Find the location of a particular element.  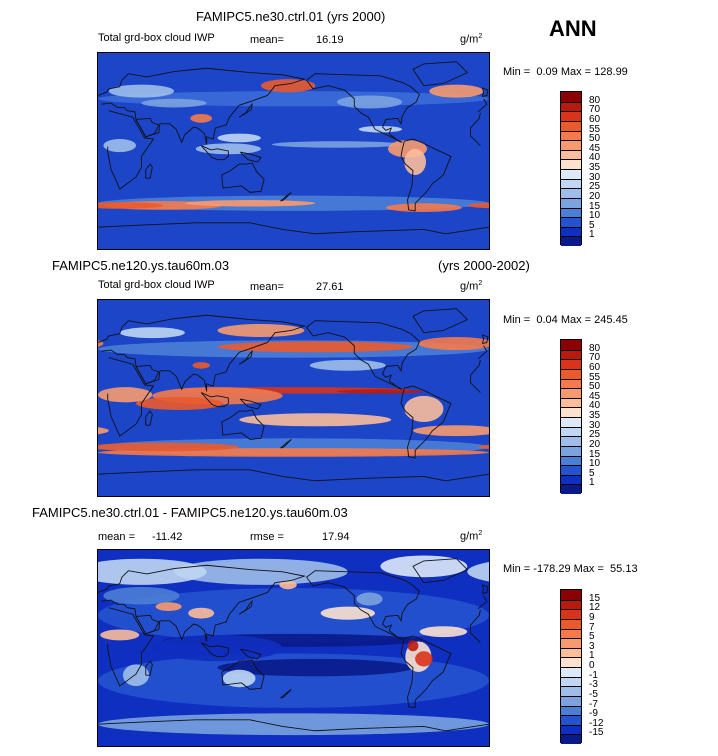

panel3-units: g/m2 is located at coordinates (471, 536).